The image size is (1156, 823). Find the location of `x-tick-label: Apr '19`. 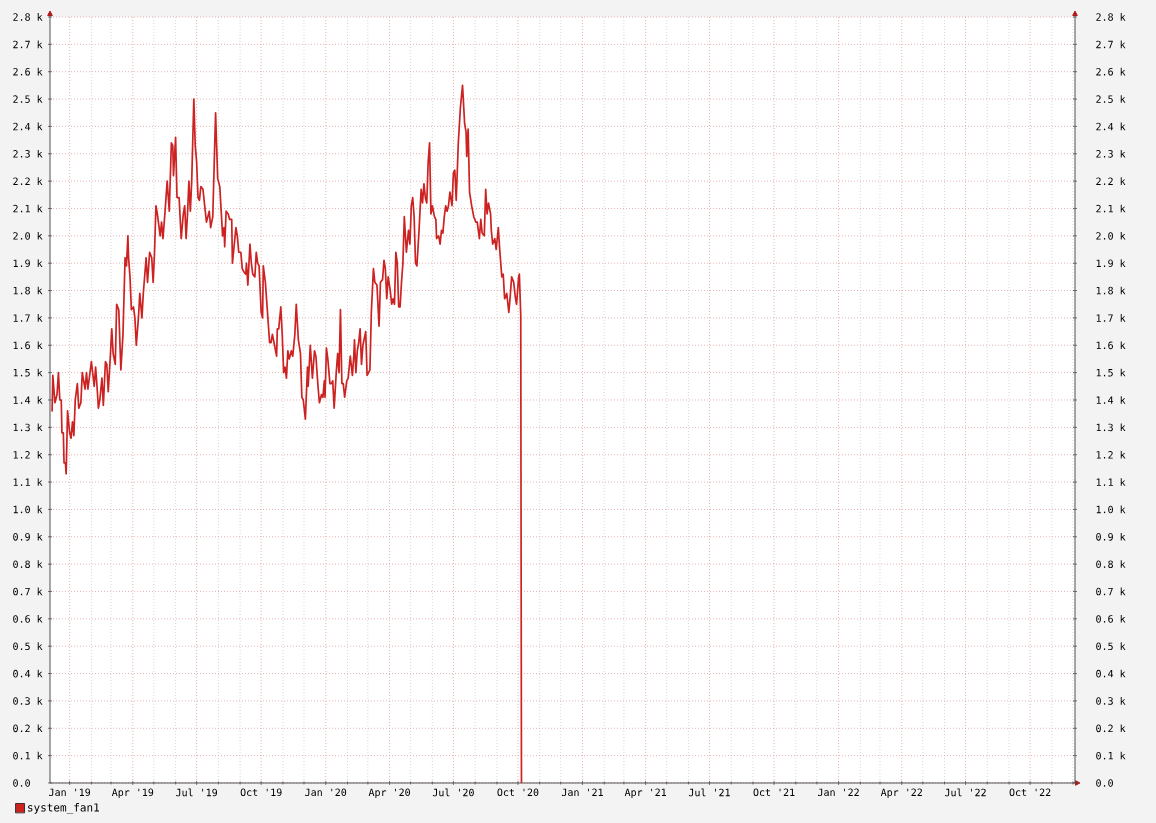

x-tick-label: Apr '19 is located at coordinates (132, 793).